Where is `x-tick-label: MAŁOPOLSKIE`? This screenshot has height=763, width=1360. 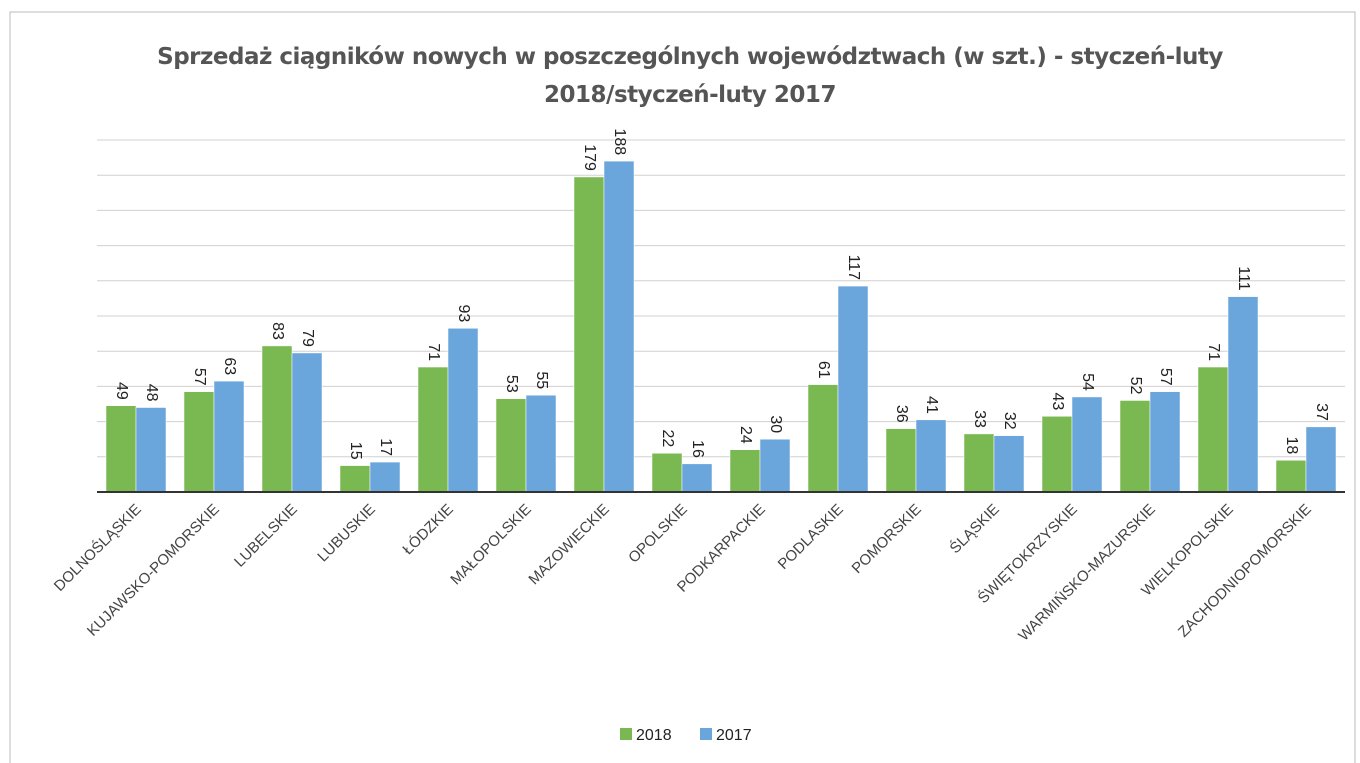
x-tick-label: MAŁOPOLSKIE is located at coordinates (490, 544).